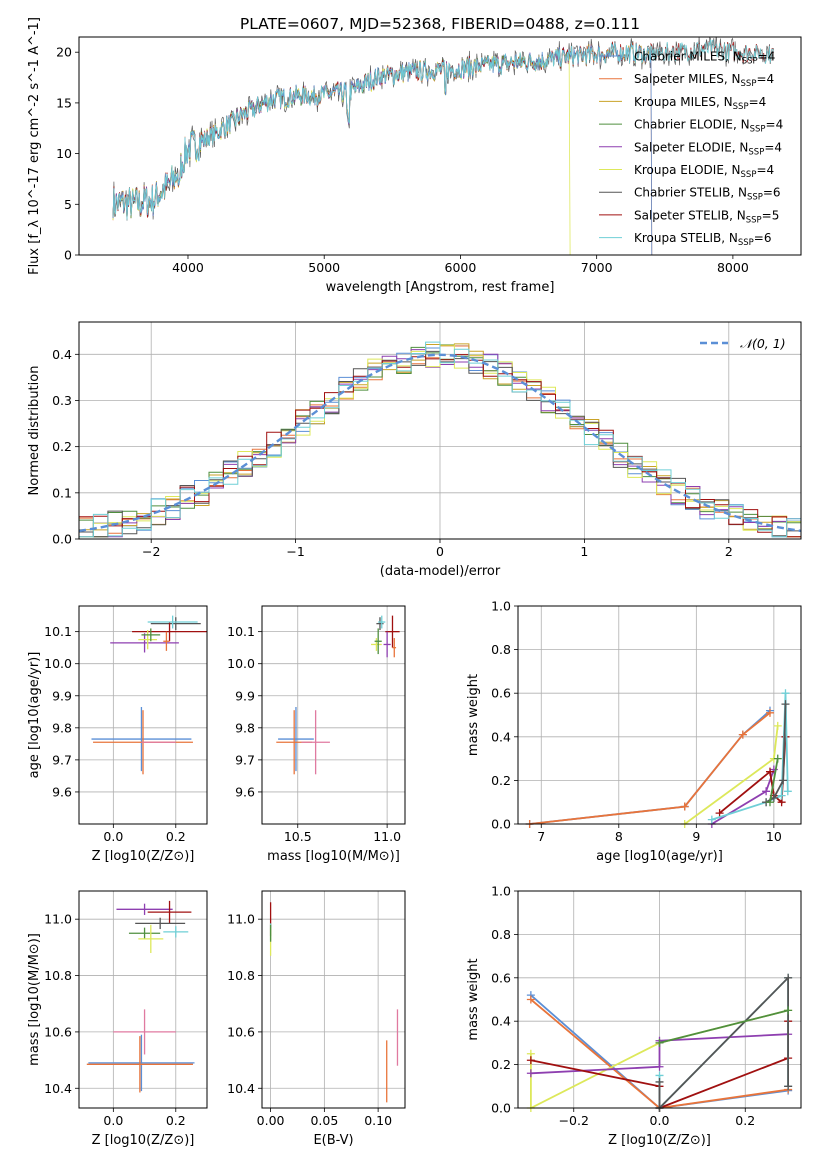 This screenshot has width=819, height=1174. What do you see at coordinates (341, 133) in the screenshot?
I see `spectrum-chabrier_elodie` at bounding box center [341, 133].